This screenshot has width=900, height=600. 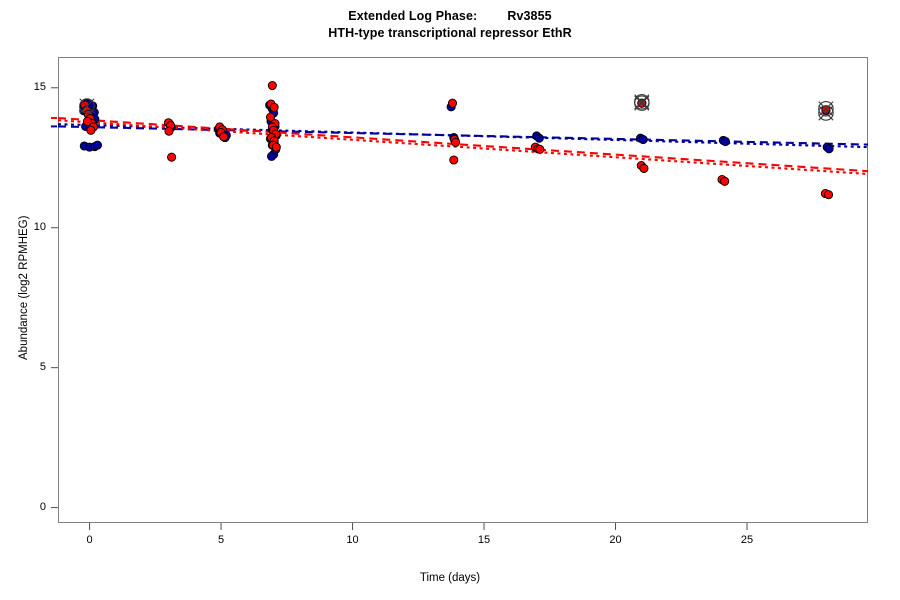 What do you see at coordinates (89, 540) in the screenshot?
I see `x-tick-label: 0` at bounding box center [89, 540].